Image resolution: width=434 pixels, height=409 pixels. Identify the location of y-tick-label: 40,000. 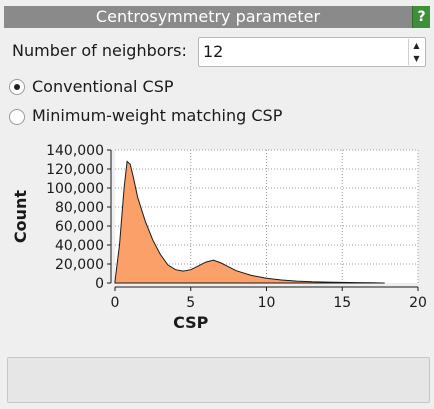
(79, 246).